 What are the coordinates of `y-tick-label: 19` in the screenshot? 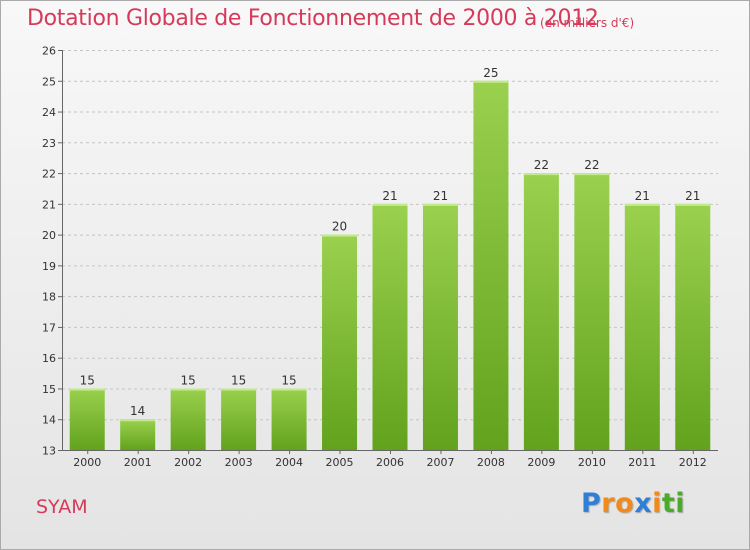 It's located at (49, 266).